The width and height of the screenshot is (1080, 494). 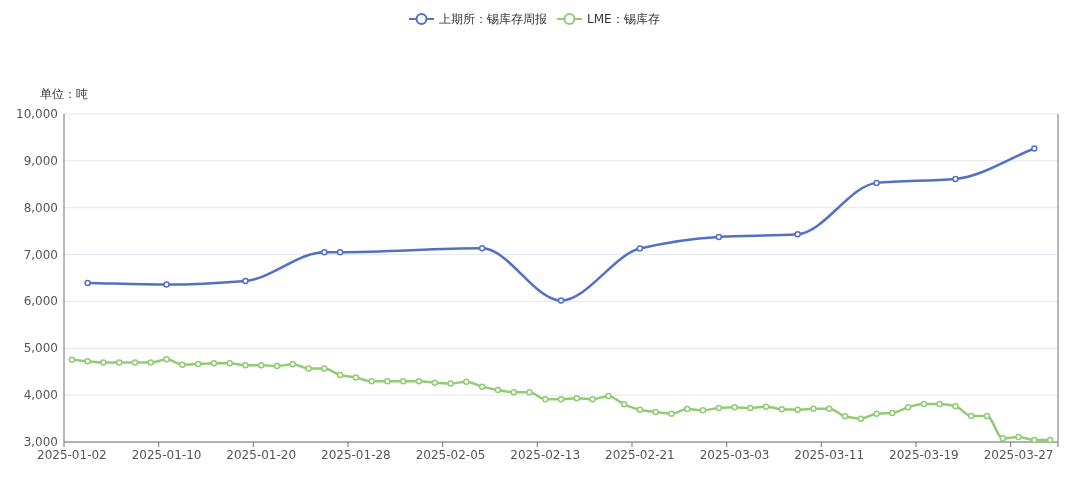 What do you see at coordinates (40, 395) in the screenshot?
I see `y-tick-label: 4,000` at bounding box center [40, 395].